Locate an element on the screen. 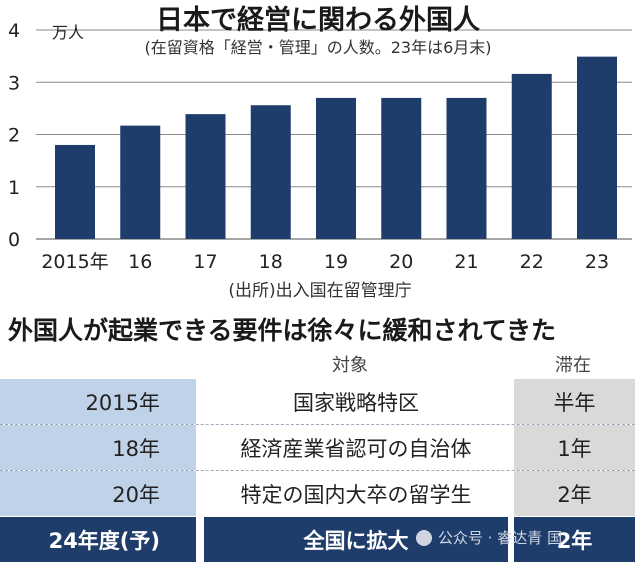 This screenshot has width=635, height=562. y-axis-ticks: 0 1 2 3 4 is located at coordinates (14, 135).